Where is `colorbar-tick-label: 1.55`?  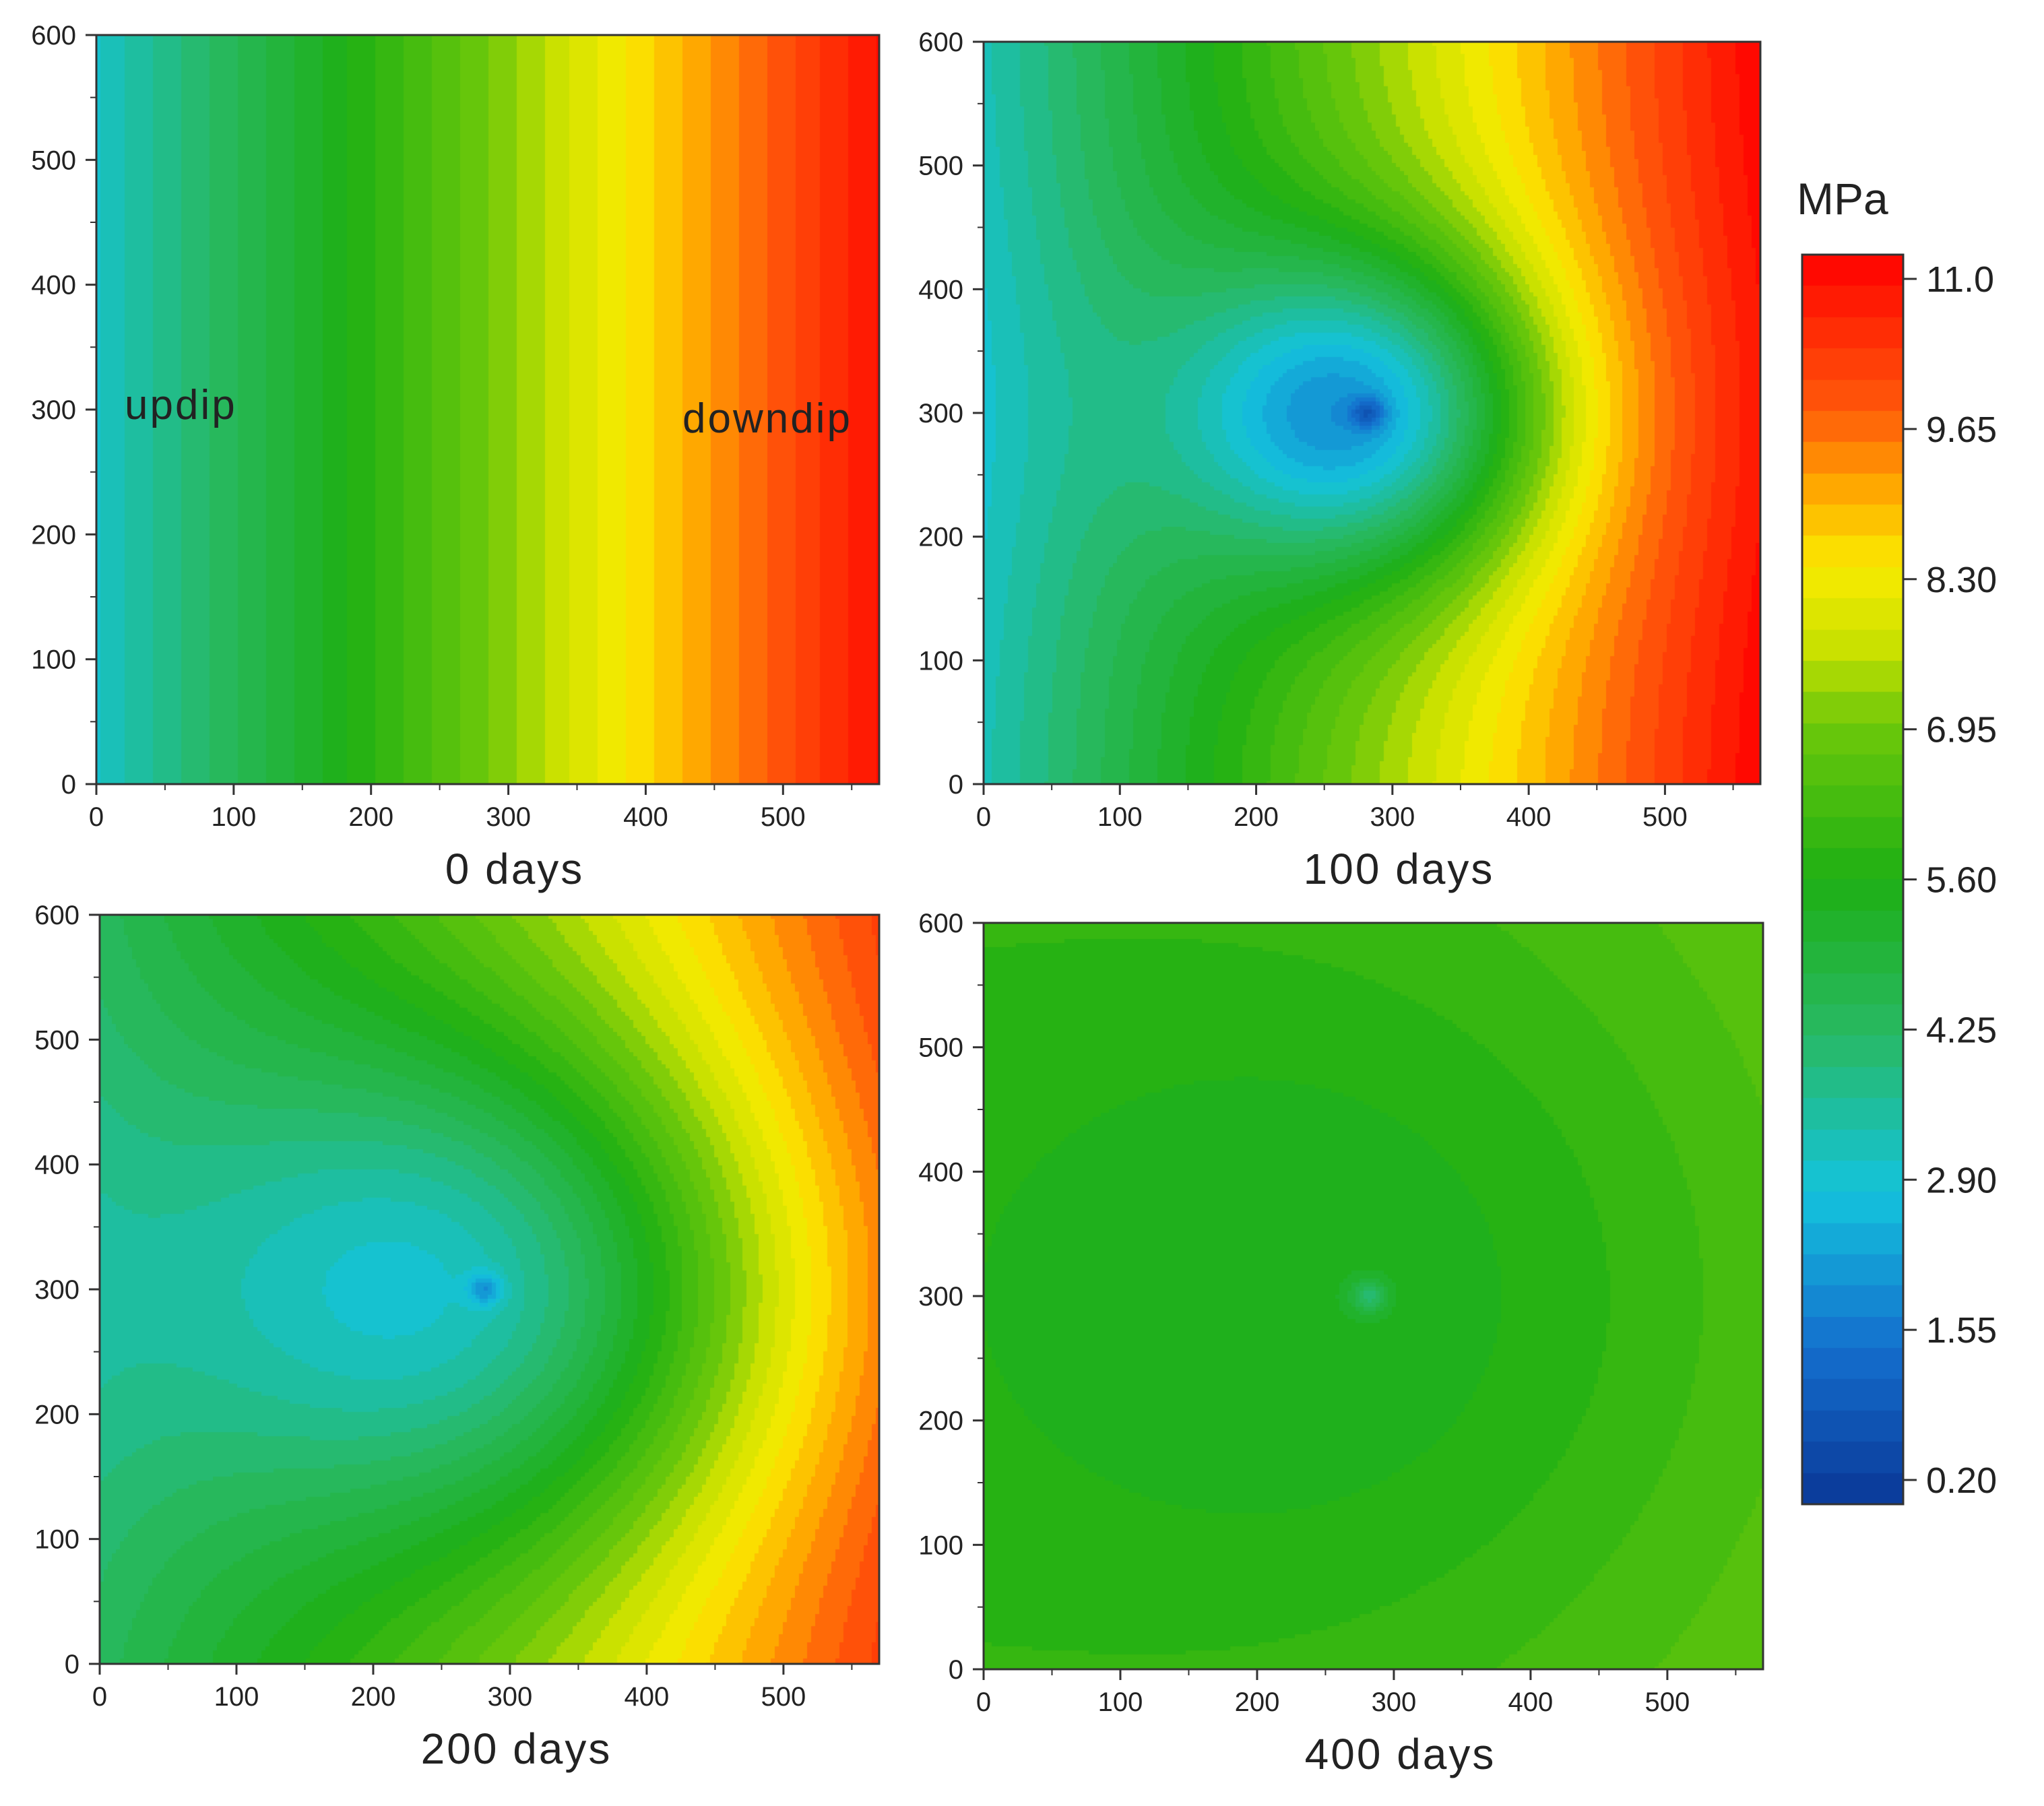
colorbar-tick-label: 1.55 is located at coordinates (1961, 1330).